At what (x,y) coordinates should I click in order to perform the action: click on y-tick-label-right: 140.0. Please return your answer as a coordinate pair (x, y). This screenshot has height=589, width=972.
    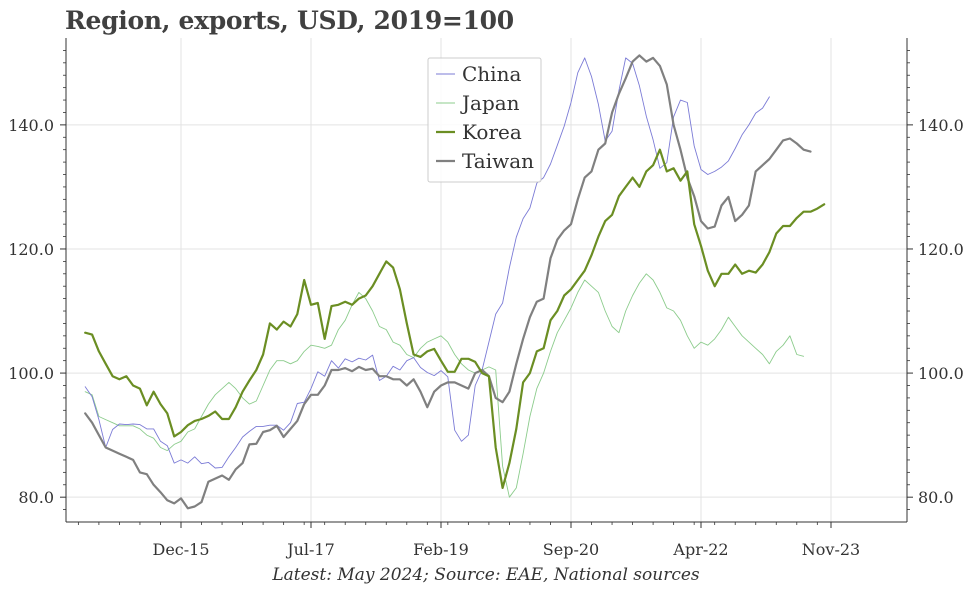
    Looking at the image, I should click on (941, 125).